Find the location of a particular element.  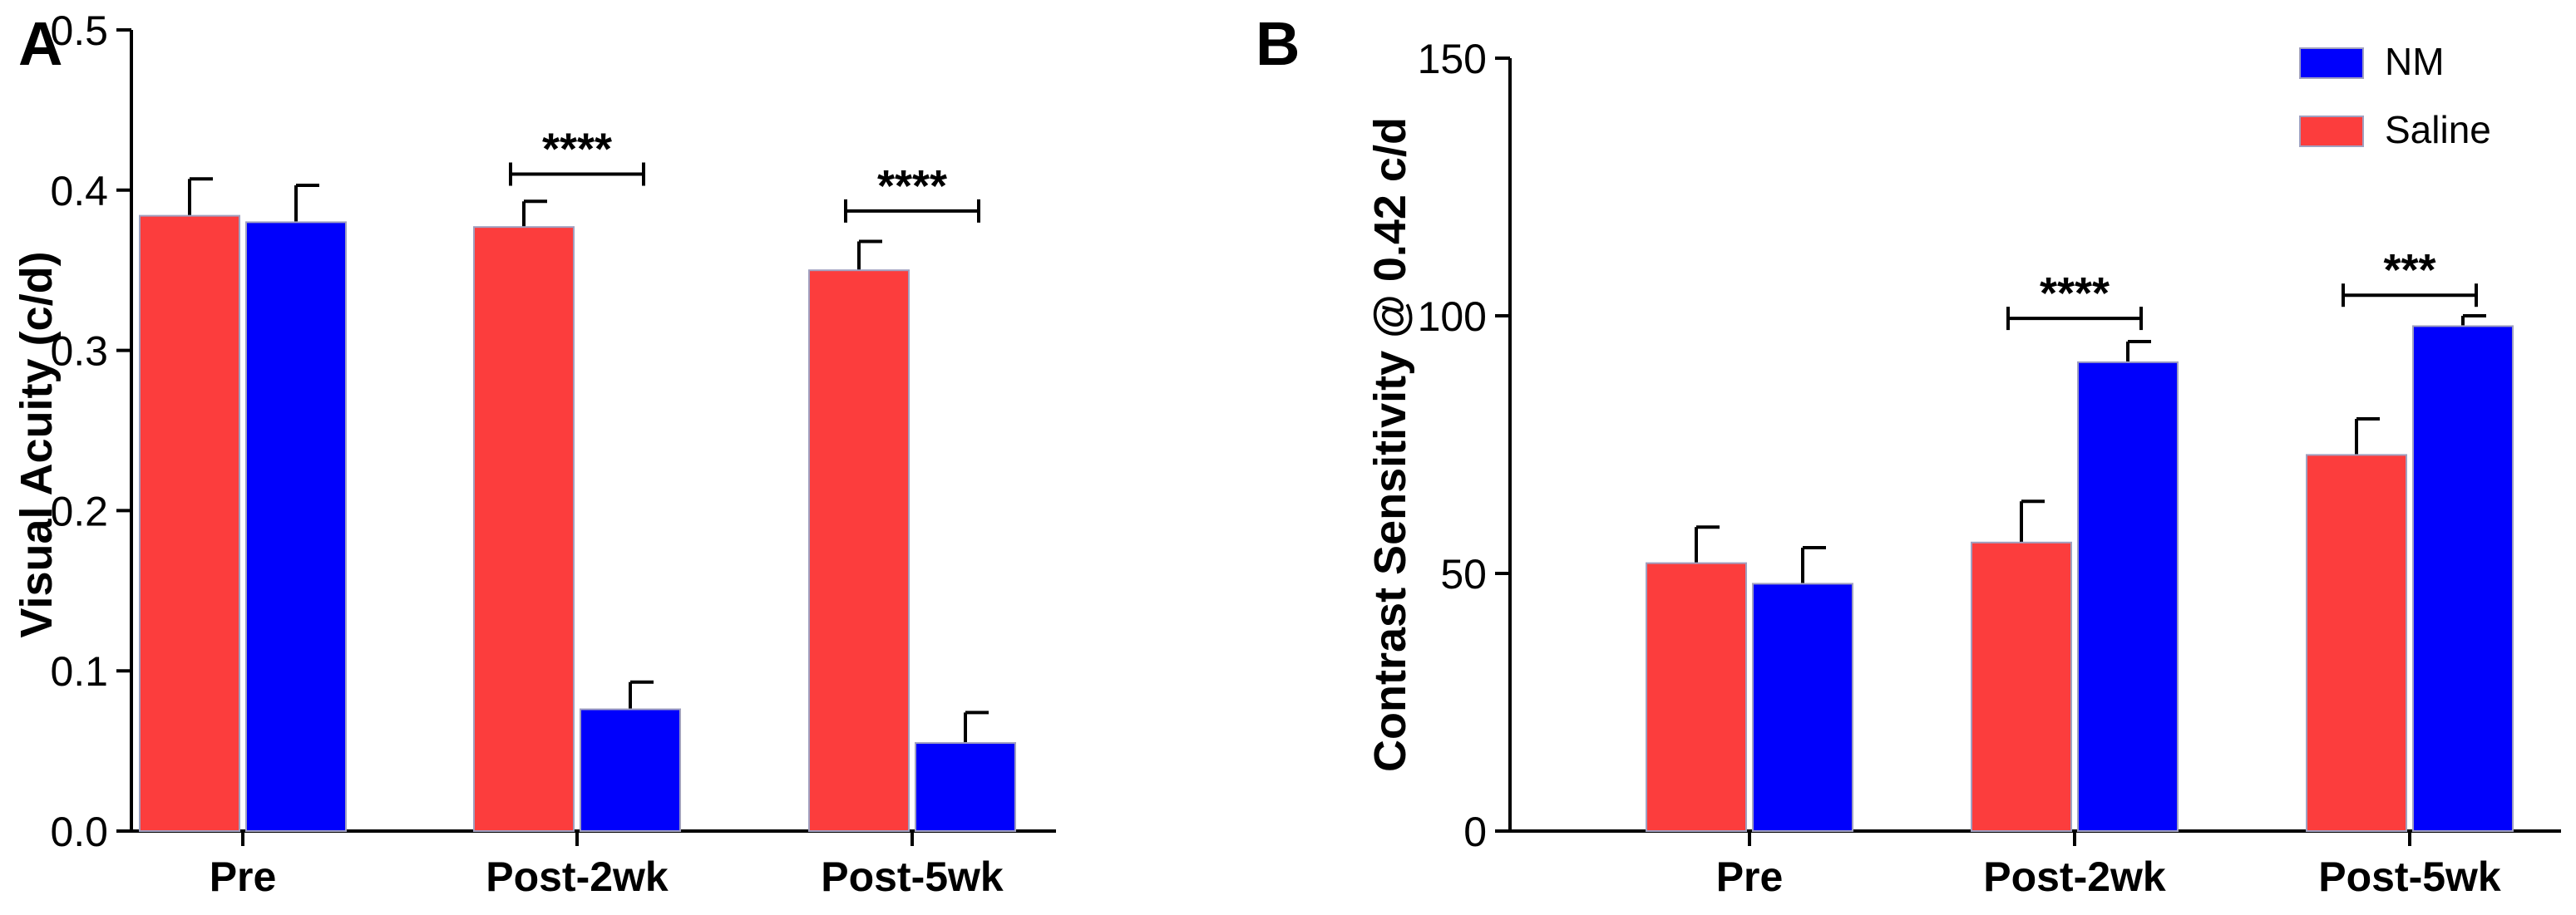

y-tick-label-0-3: 0.3 is located at coordinates (79, 351).